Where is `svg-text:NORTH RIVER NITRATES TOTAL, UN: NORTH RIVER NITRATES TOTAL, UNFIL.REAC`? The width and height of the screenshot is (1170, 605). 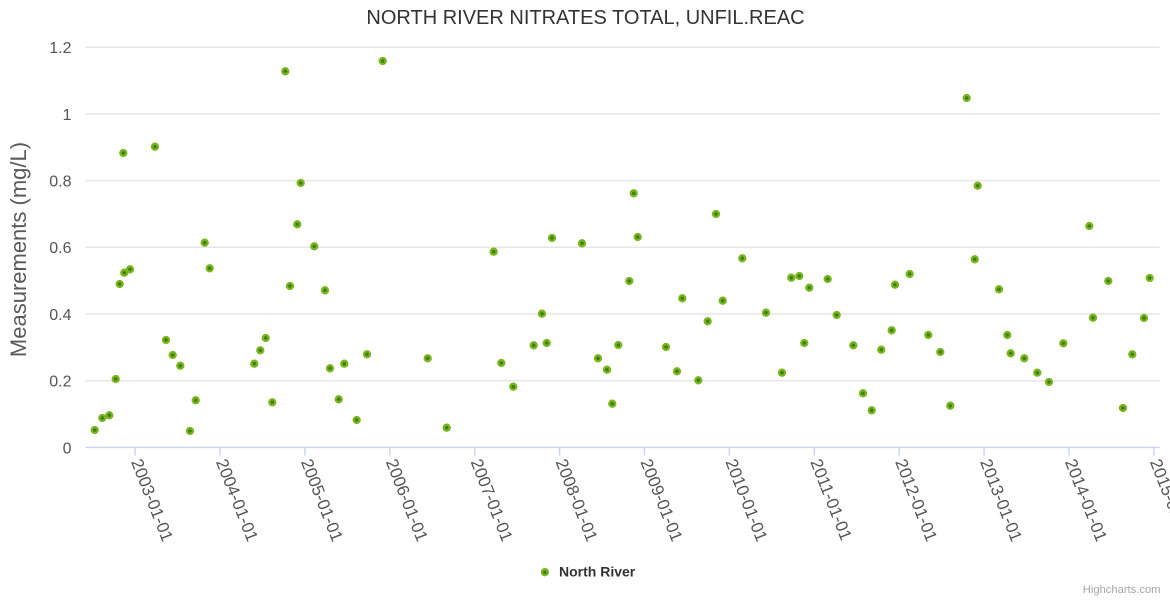 svg-text:NORTH RIVER NITRATES TOTAL, UN: NORTH RIVER NITRATES TOTAL, UNFIL.REAC is located at coordinates (585, 18).